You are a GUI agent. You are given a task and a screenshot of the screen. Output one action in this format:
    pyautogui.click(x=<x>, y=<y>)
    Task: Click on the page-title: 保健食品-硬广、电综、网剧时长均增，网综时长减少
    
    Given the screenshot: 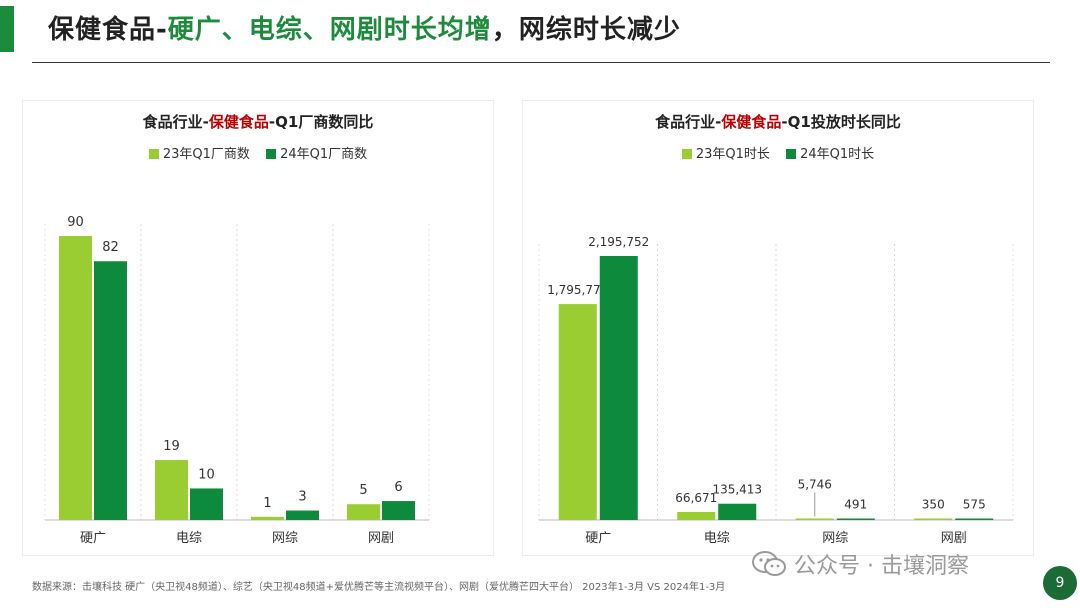 What is the action you would take?
    pyautogui.click(x=364, y=30)
    